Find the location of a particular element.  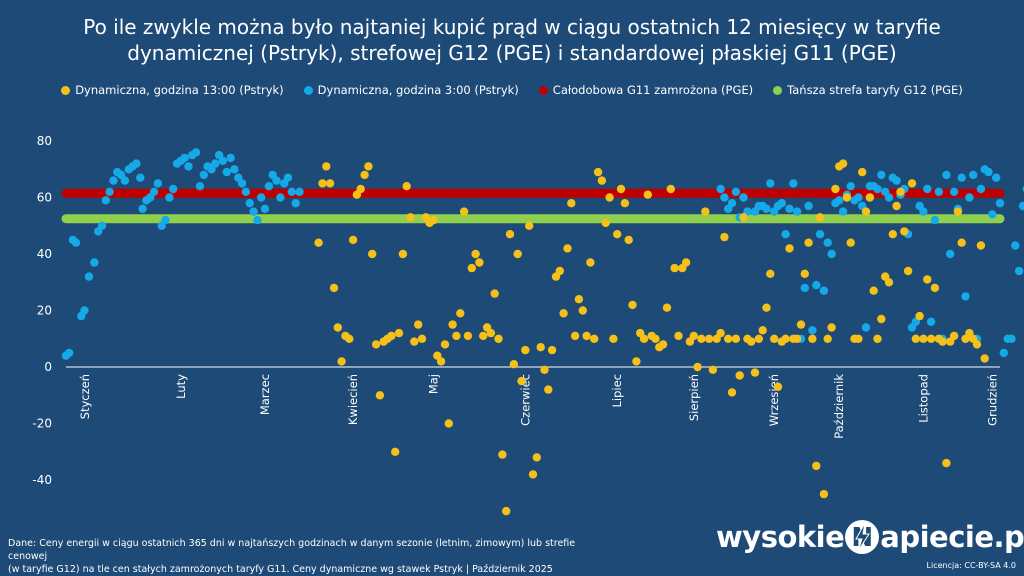

x-tick-label: Październik is located at coordinates (839, 406).